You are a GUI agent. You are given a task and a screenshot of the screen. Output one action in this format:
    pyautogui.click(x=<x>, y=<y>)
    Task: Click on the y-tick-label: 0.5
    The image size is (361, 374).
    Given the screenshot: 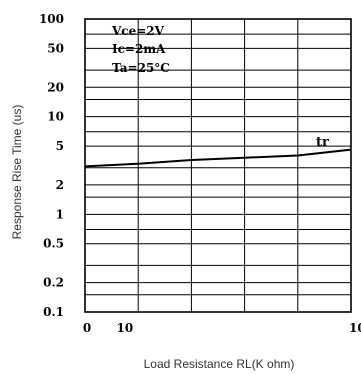 What is the action you would take?
    pyautogui.click(x=53, y=244)
    